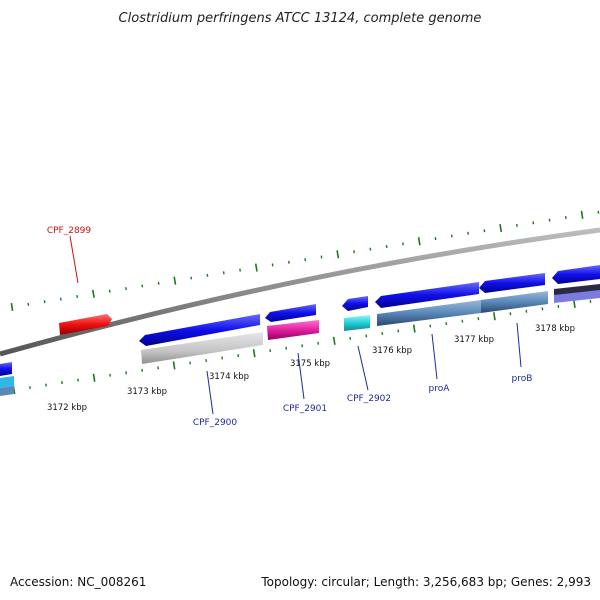 The height and width of the screenshot is (600, 600). What do you see at coordinates (519, 345) in the screenshot?
I see `leader-prob` at bounding box center [519, 345].